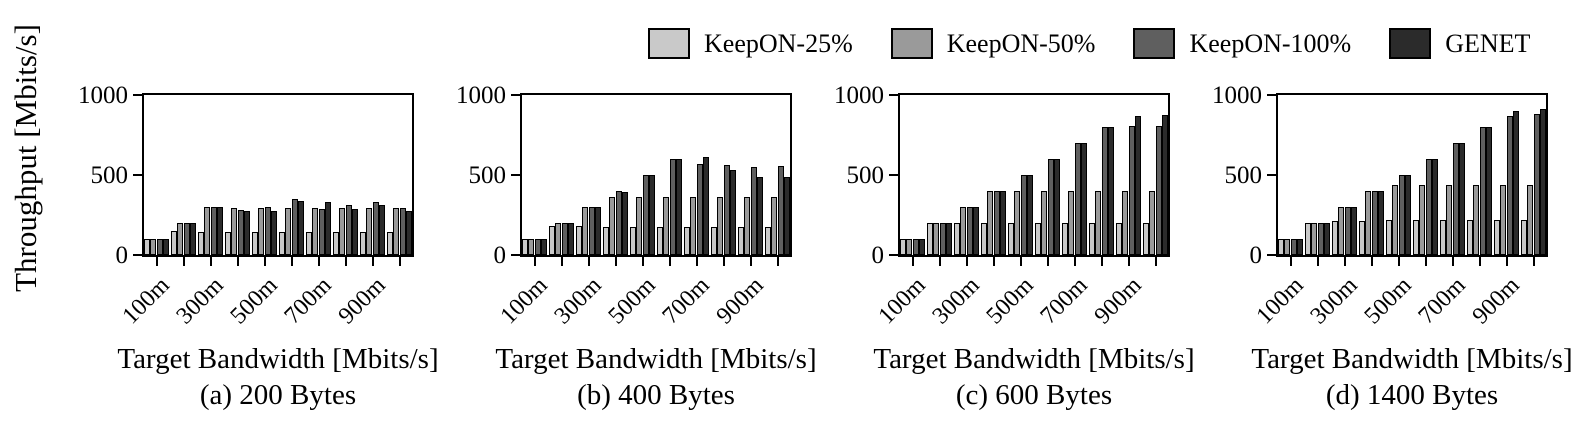 The width and height of the screenshot is (1577, 436). Describe the element at coordinates (1034, 395) in the screenshot. I see `subplot-caption: (c) 600 Bytes` at that location.